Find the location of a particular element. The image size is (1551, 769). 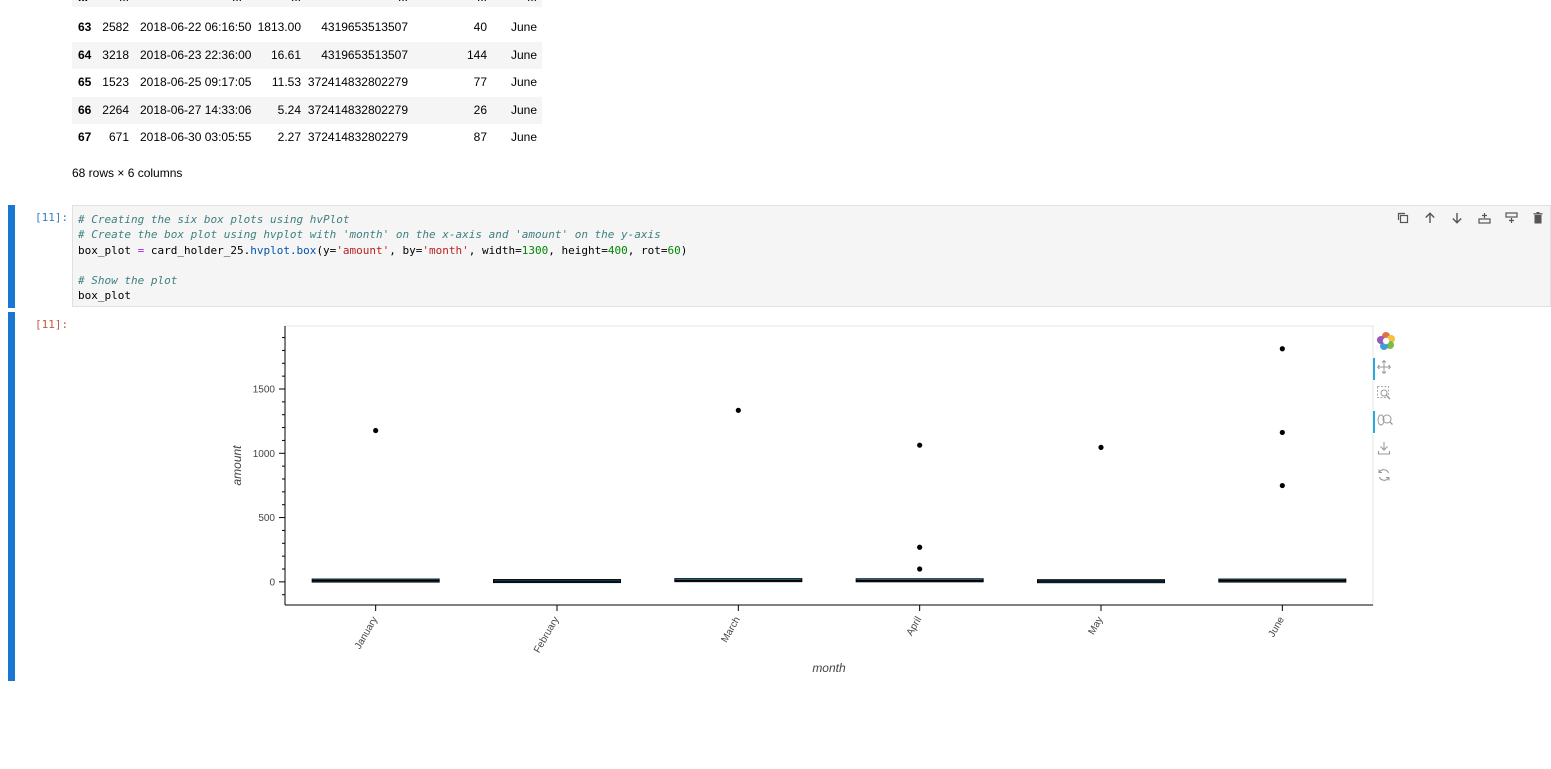

save-icon is located at coordinates (1386, 450).